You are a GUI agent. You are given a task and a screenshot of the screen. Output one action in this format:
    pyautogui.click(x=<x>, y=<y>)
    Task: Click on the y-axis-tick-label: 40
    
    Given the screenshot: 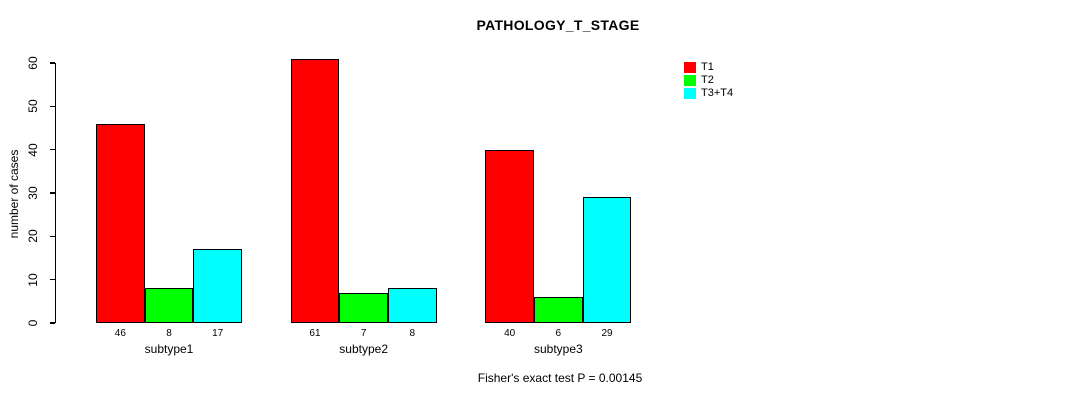 What is the action you would take?
    pyautogui.click(x=32, y=149)
    